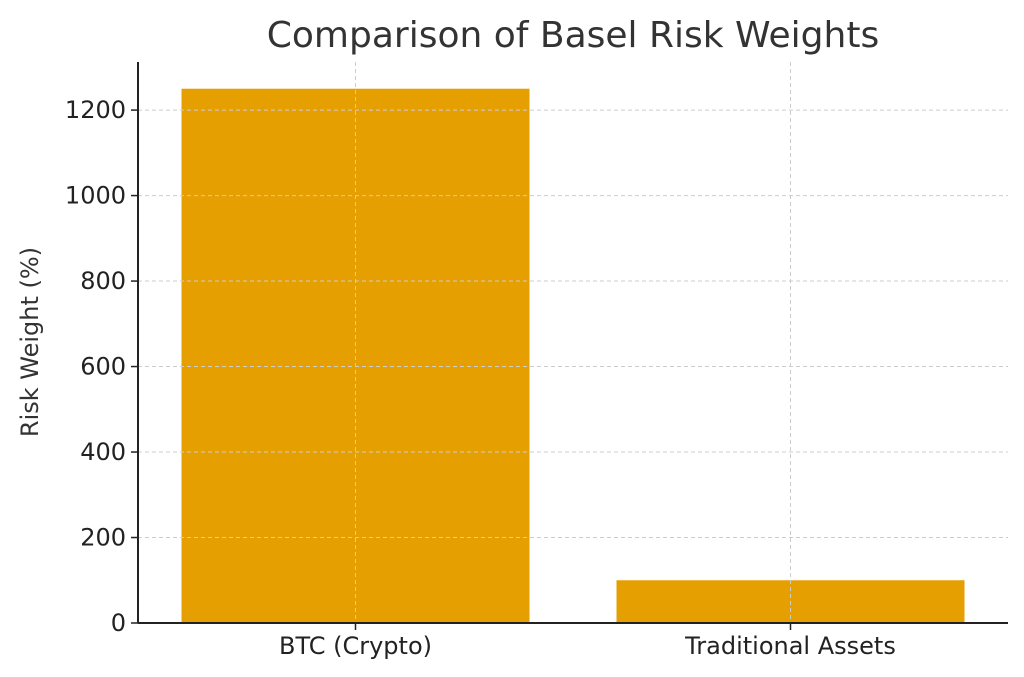 The image size is (1024, 677). Describe the element at coordinates (103, 452) in the screenshot. I see `y-tick-label: 400` at that location.